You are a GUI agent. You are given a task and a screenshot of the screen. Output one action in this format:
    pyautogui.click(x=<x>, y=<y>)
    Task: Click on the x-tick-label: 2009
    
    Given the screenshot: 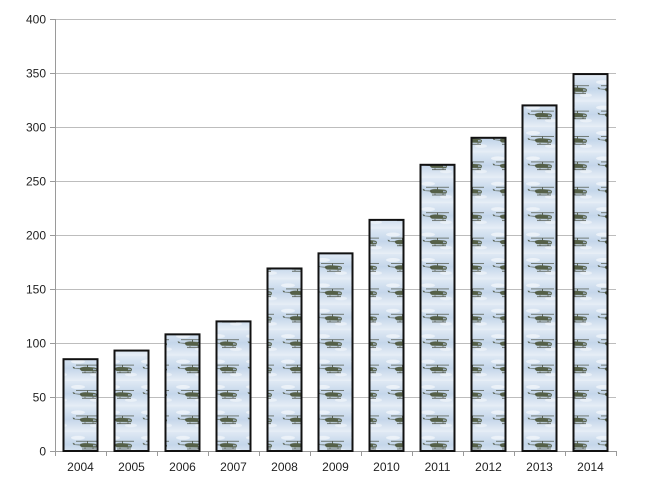 What is the action you would take?
    pyautogui.click(x=335, y=467)
    